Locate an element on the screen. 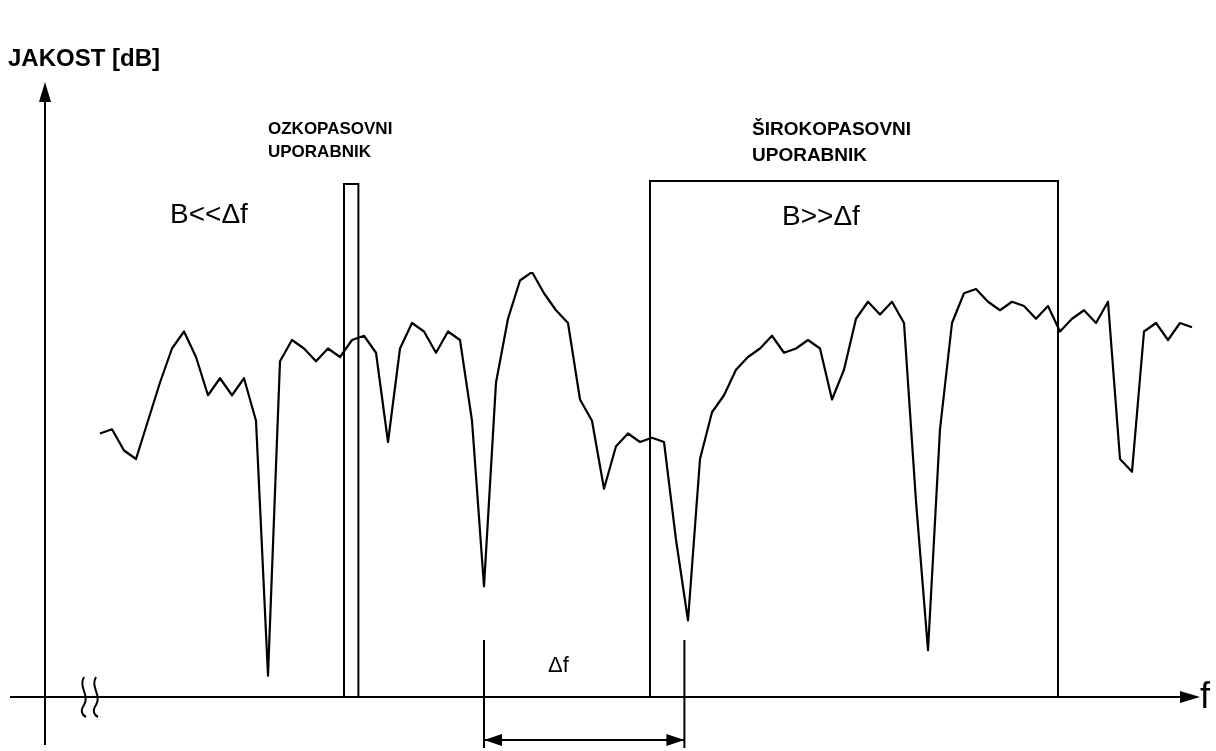 This screenshot has width=1216, height=751. text: OZKOPASOVNI UPORABNIK is located at coordinates (331, 140).